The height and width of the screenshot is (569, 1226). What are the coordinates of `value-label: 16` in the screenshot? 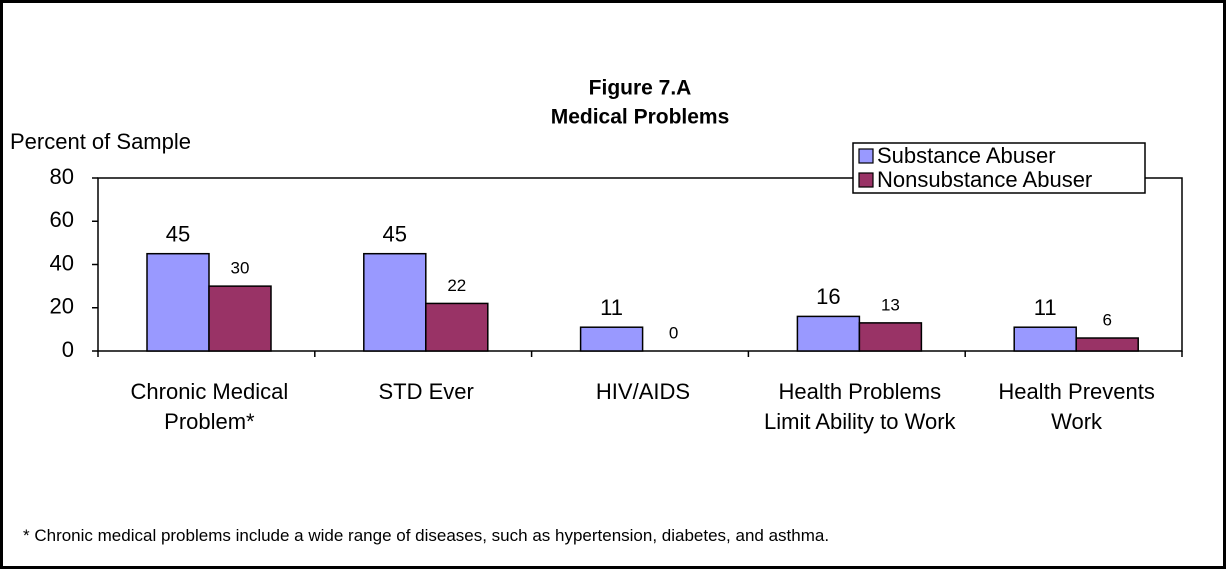 It's located at (828, 296).